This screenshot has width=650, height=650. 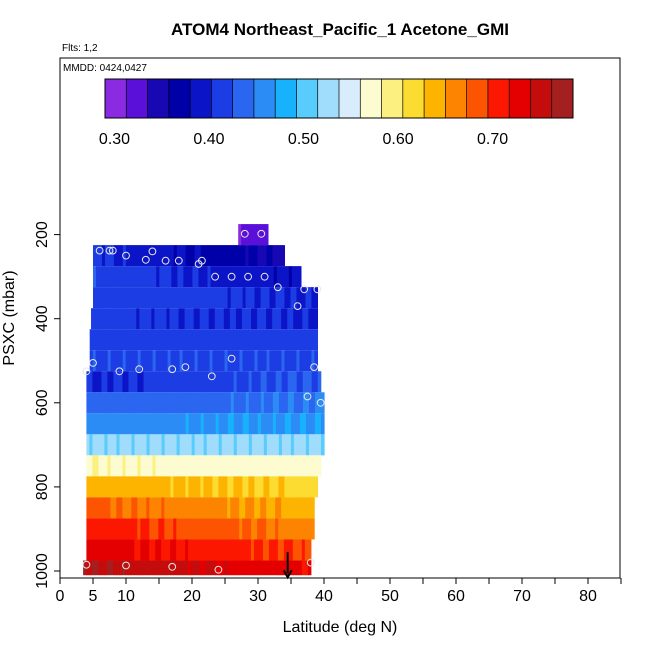 What do you see at coordinates (287, 574) in the screenshot?
I see `marker-head` at bounding box center [287, 574].